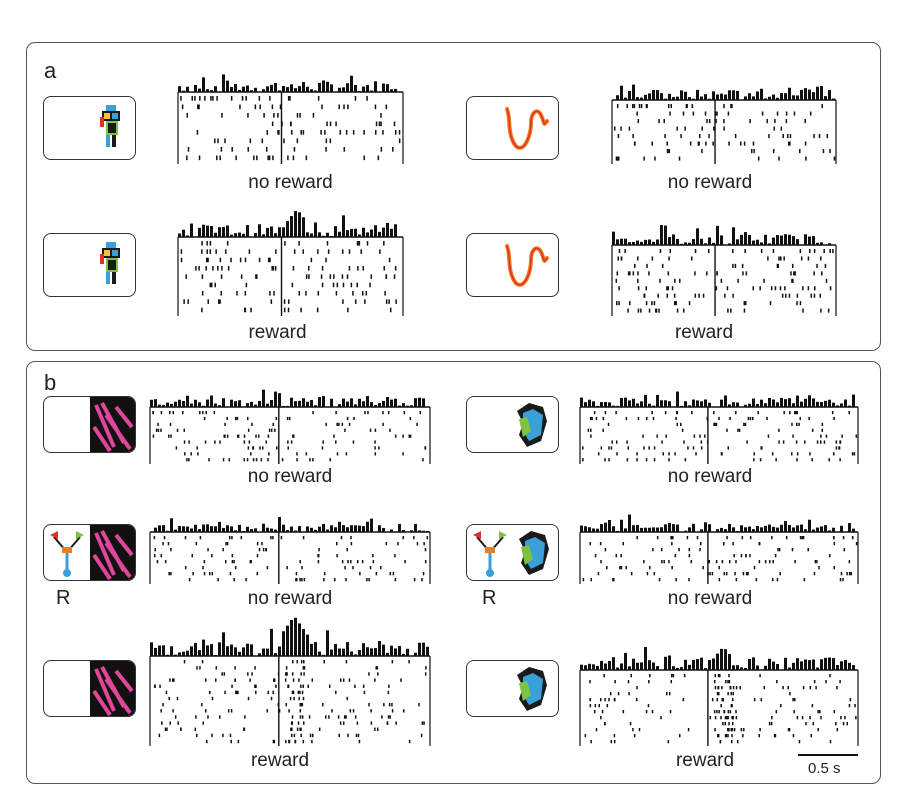 Image resolution: width=907 pixels, height=812 pixels. I want to click on robot-figure-icon, so click(110, 126).